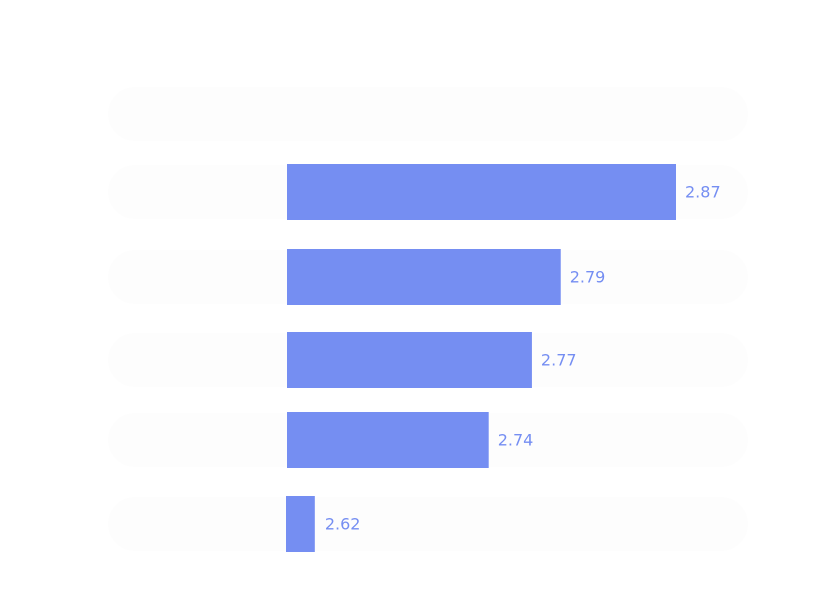 Image resolution: width=829 pixels, height=614 pixels. Describe the element at coordinates (516, 440) in the screenshot. I see `value-label: 2.74` at that location.